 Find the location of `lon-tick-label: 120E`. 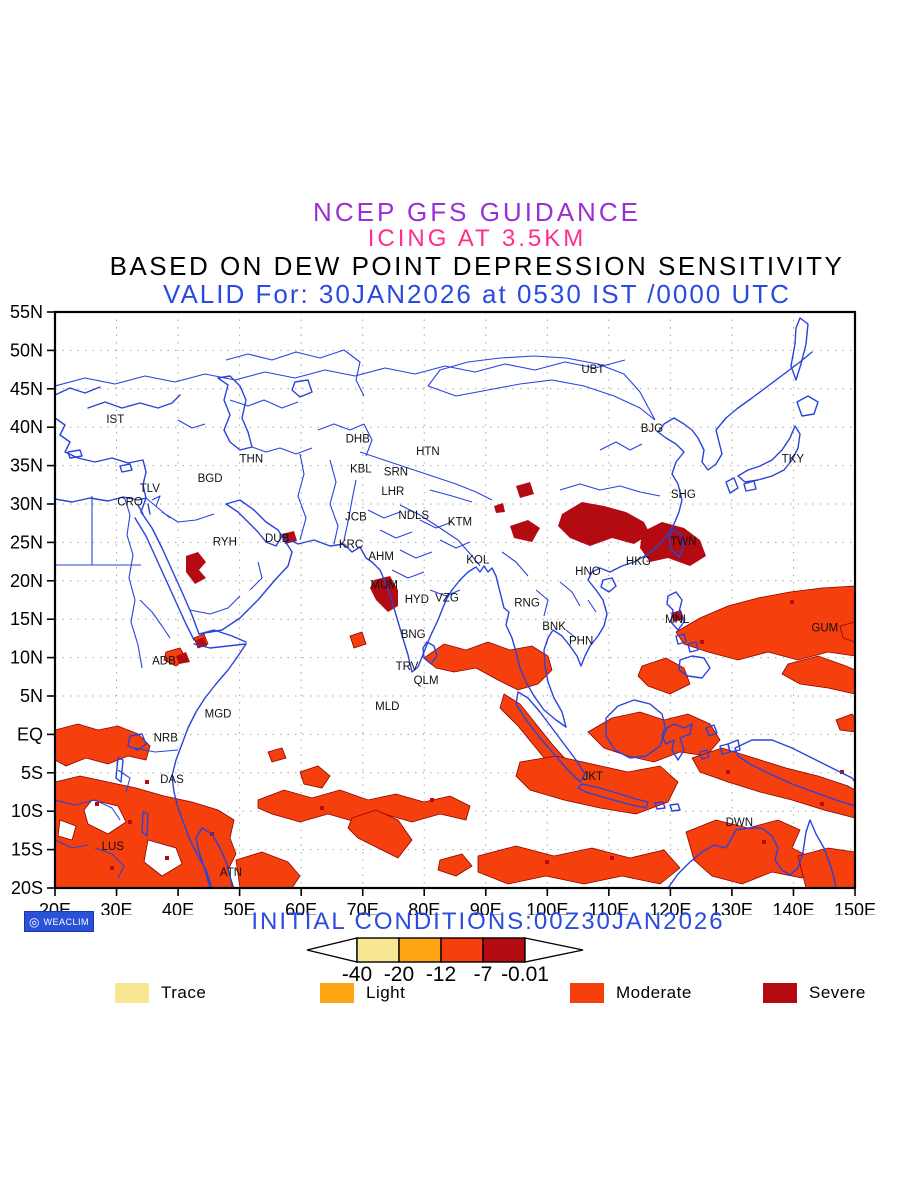

lon-tick-label: 120E is located at coordinates (670, 907).